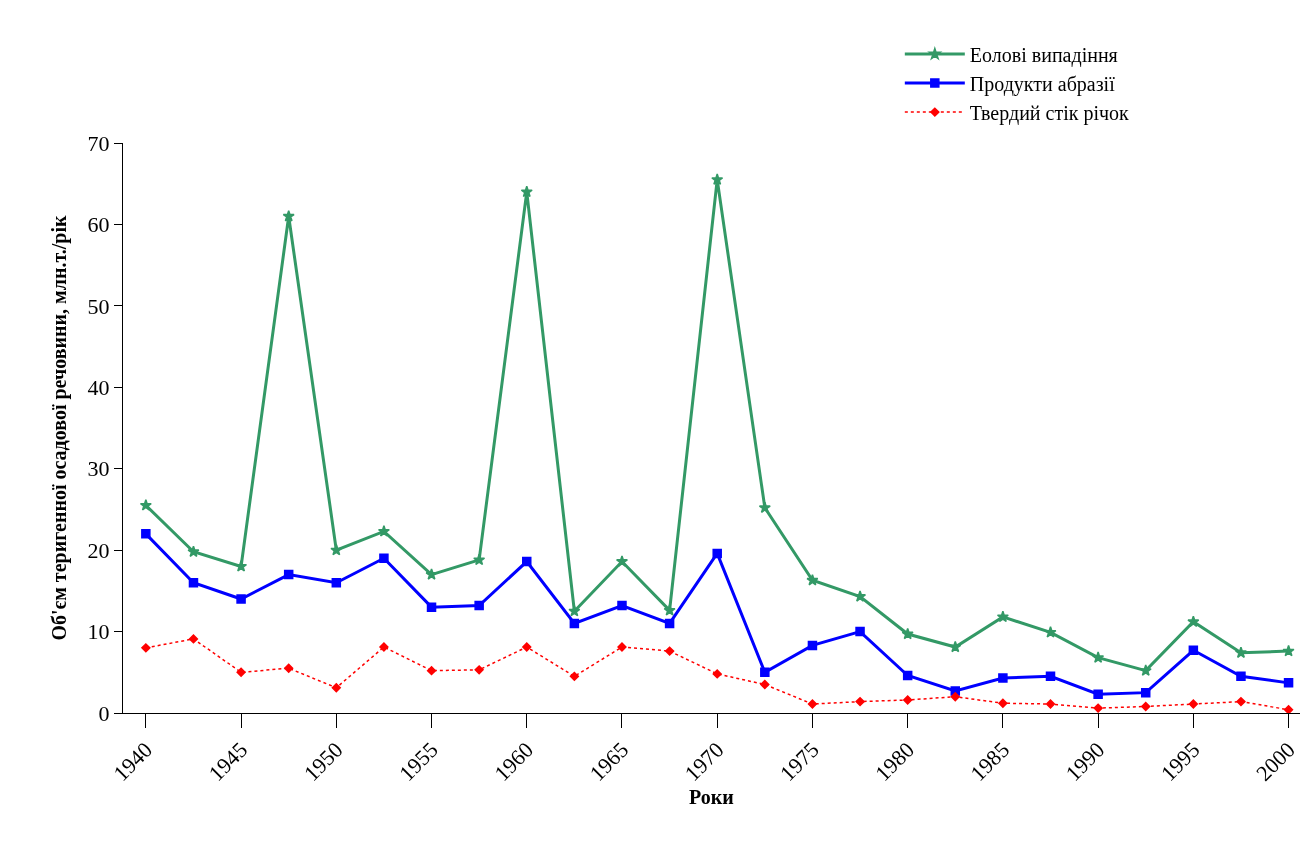 This screenshot has height=842, width=1315. Describe the element at coordinates (98, 387) in the screenshot. I see `y-tick-label: 40` at that location.